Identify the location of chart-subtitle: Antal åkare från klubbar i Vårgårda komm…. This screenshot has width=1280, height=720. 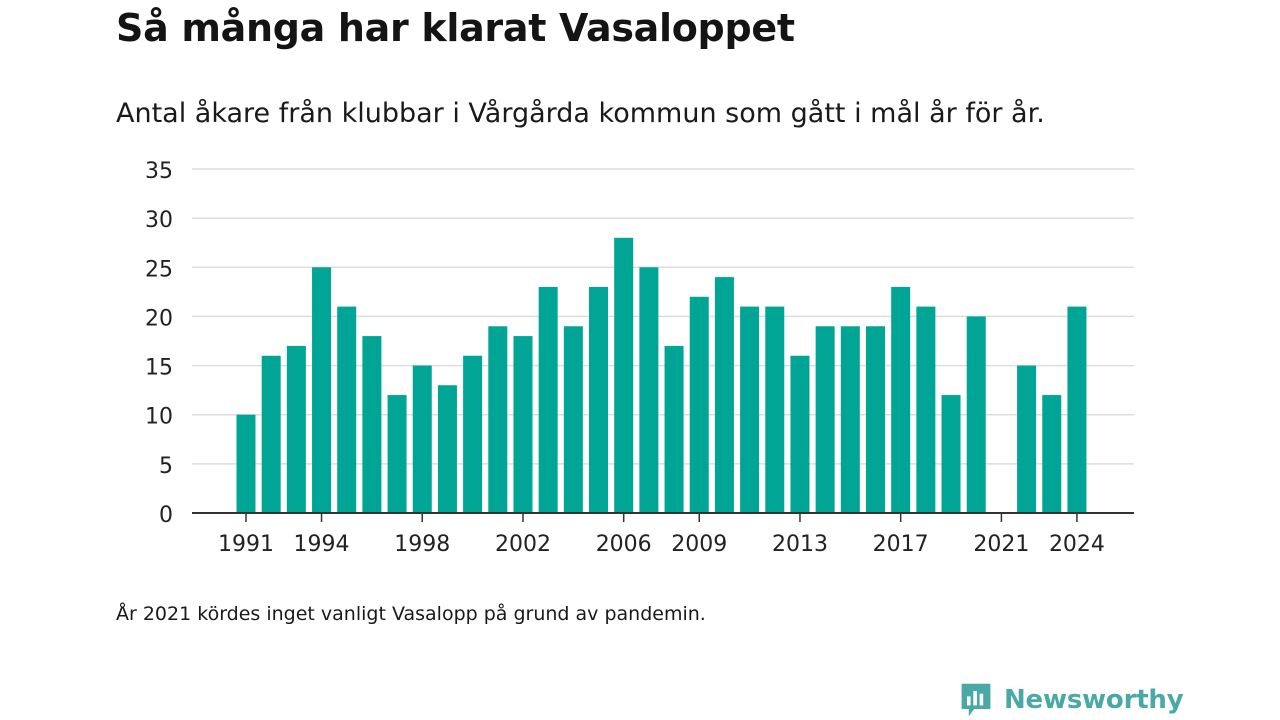
(580, 113).